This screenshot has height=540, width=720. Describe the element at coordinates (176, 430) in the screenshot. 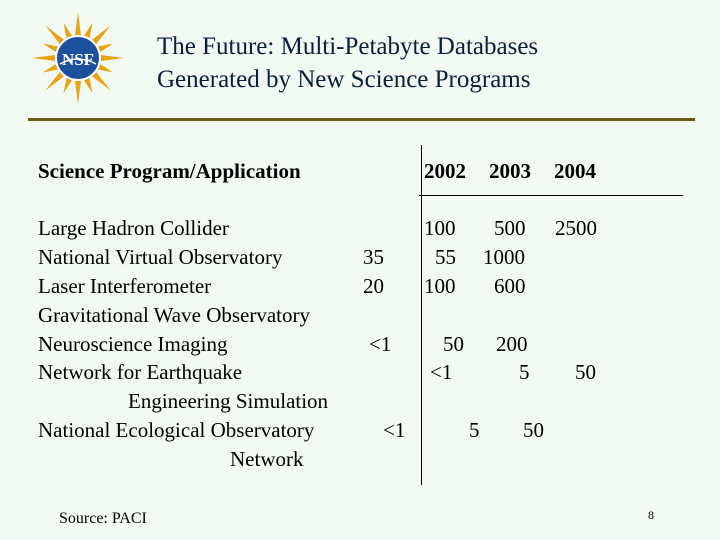

I see `row-name: National Ecological Observatory` at that location.